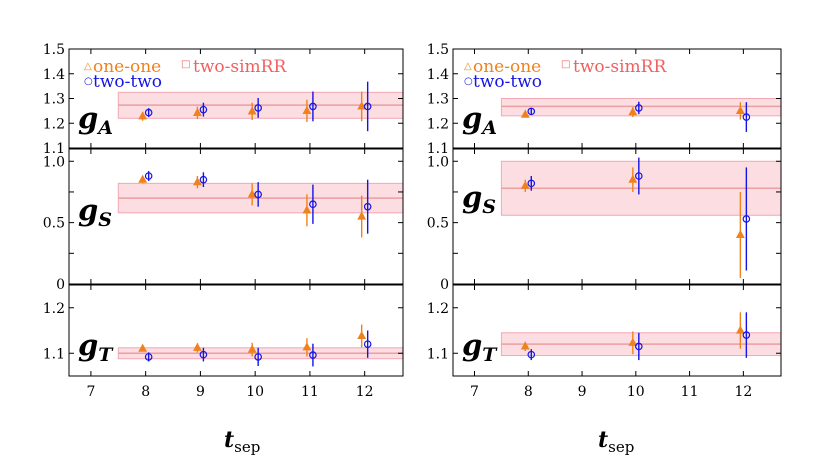  Describe the element at coordinates (54, 75) in the screenshot. I see `y-tick-label: 1.4` at that location.